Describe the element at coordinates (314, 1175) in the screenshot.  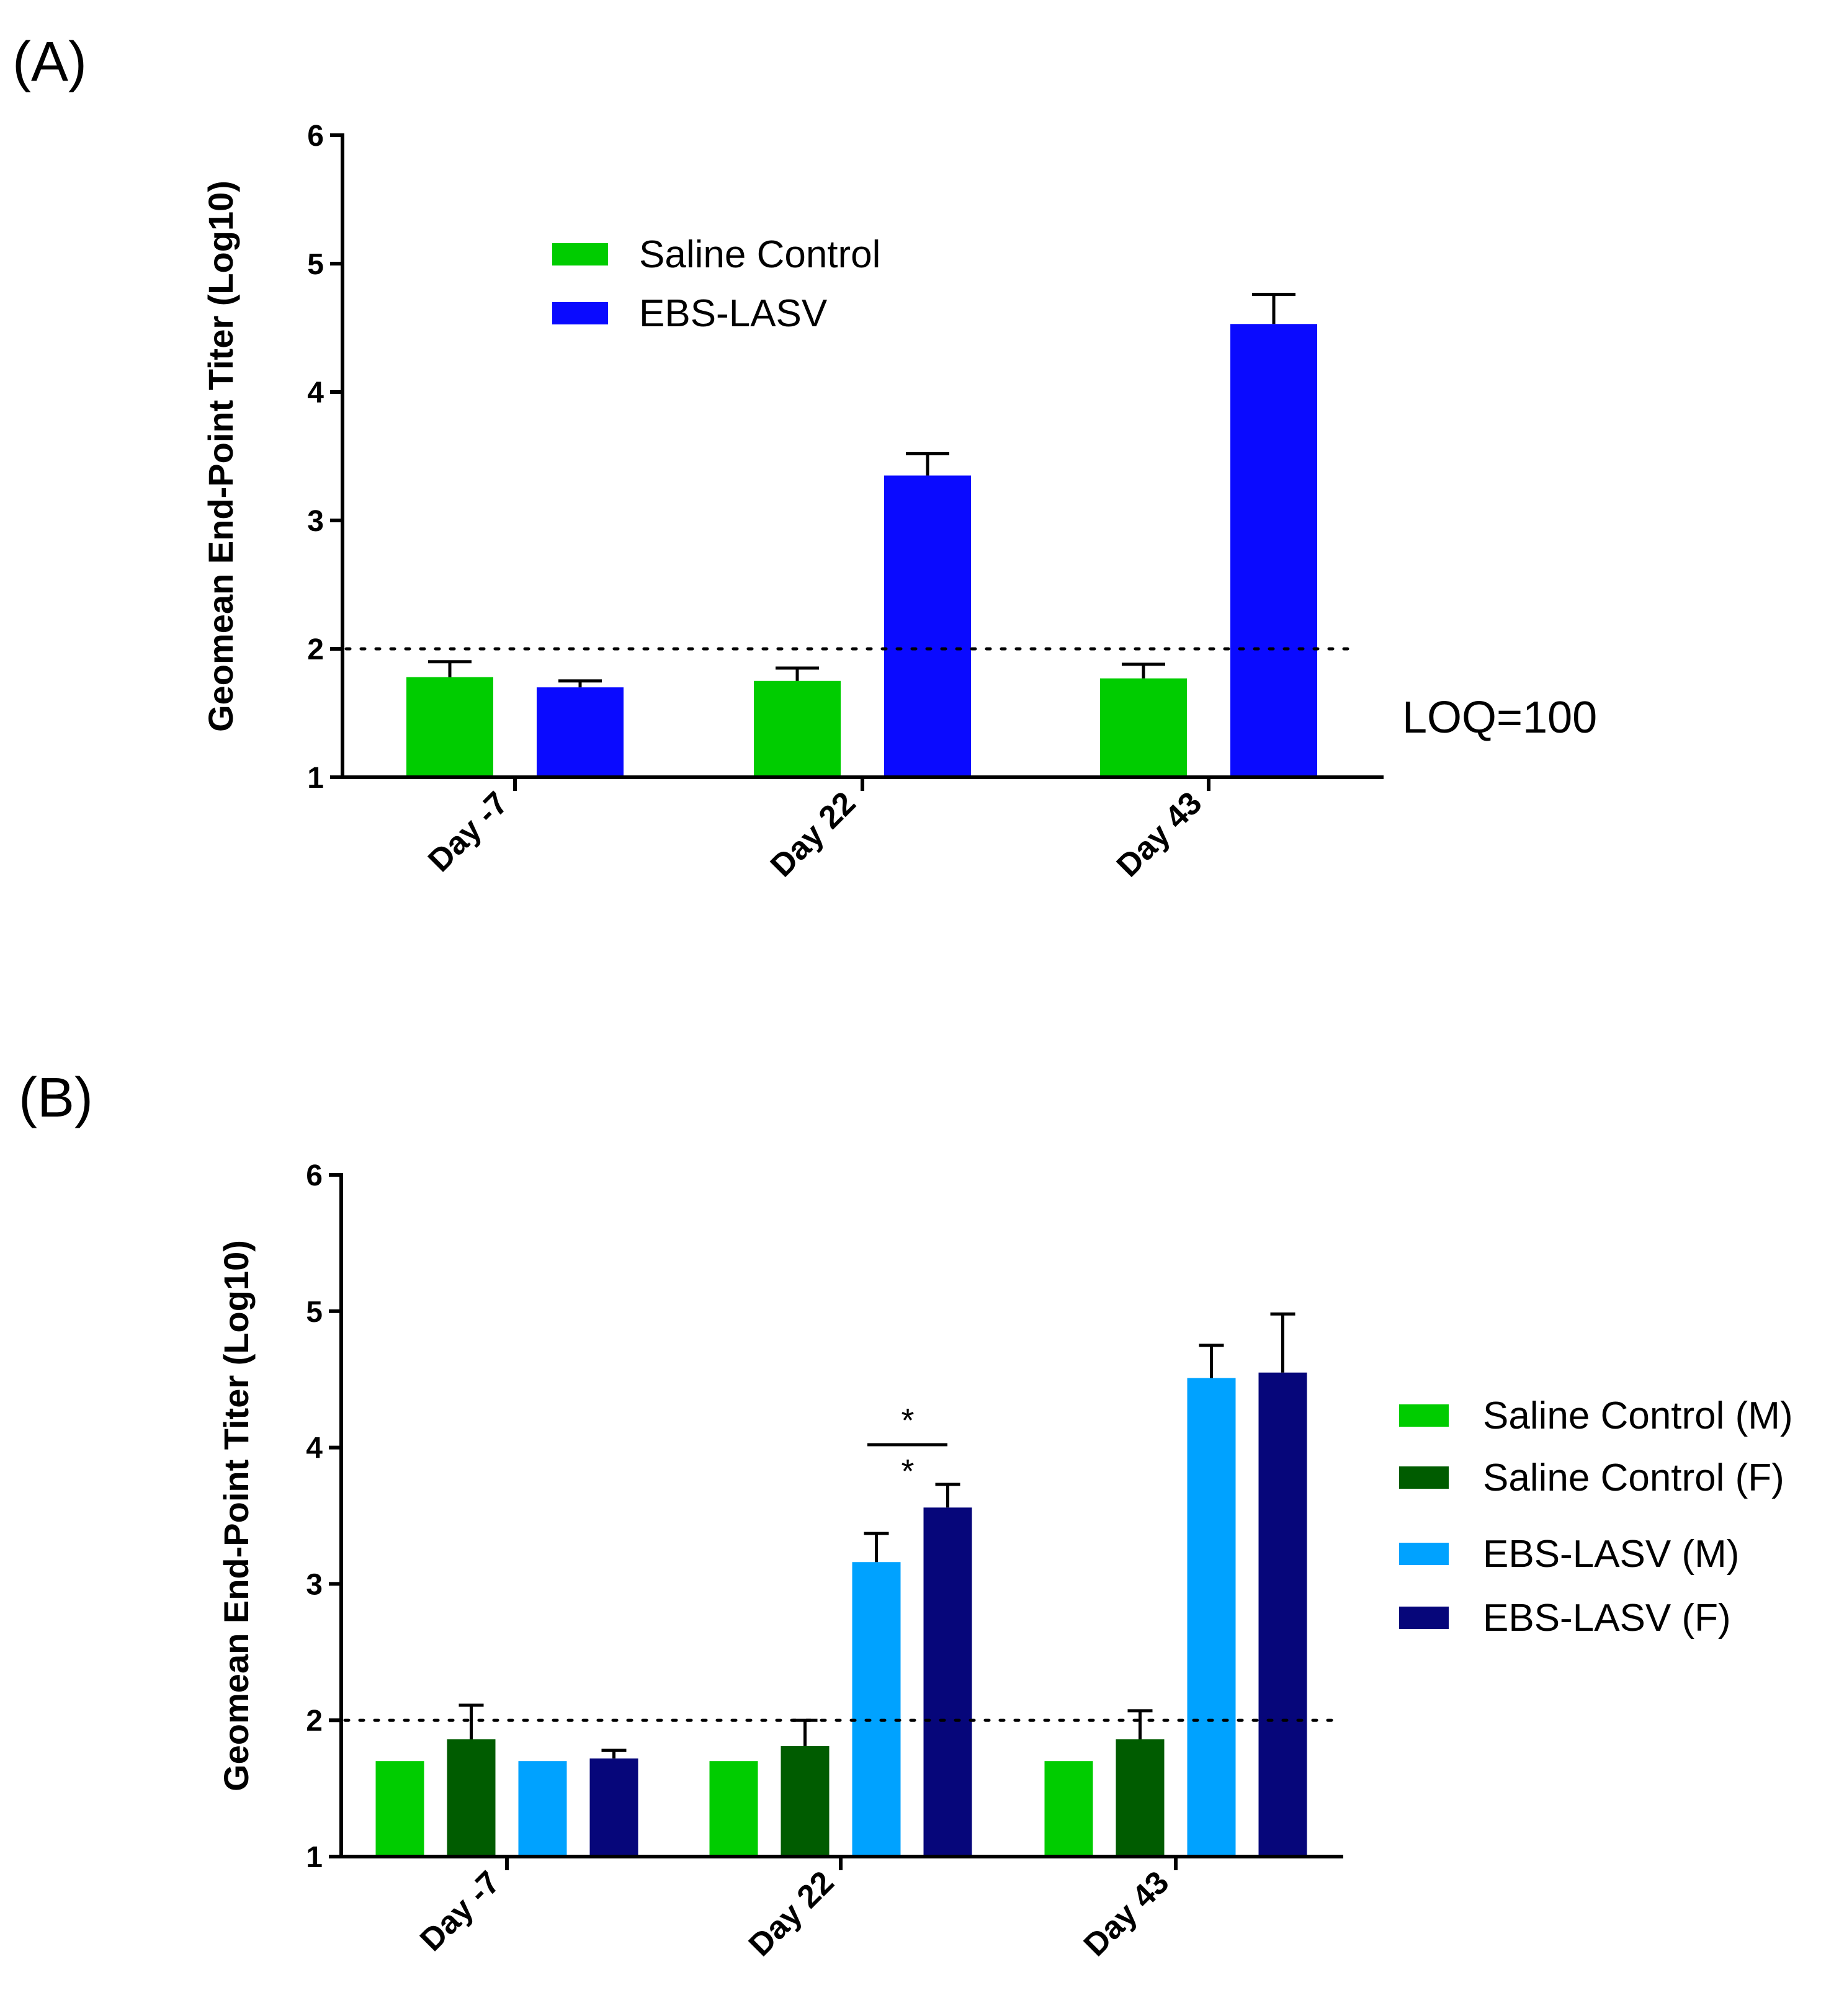
I see `b-y-tick-label: 6` at that location.